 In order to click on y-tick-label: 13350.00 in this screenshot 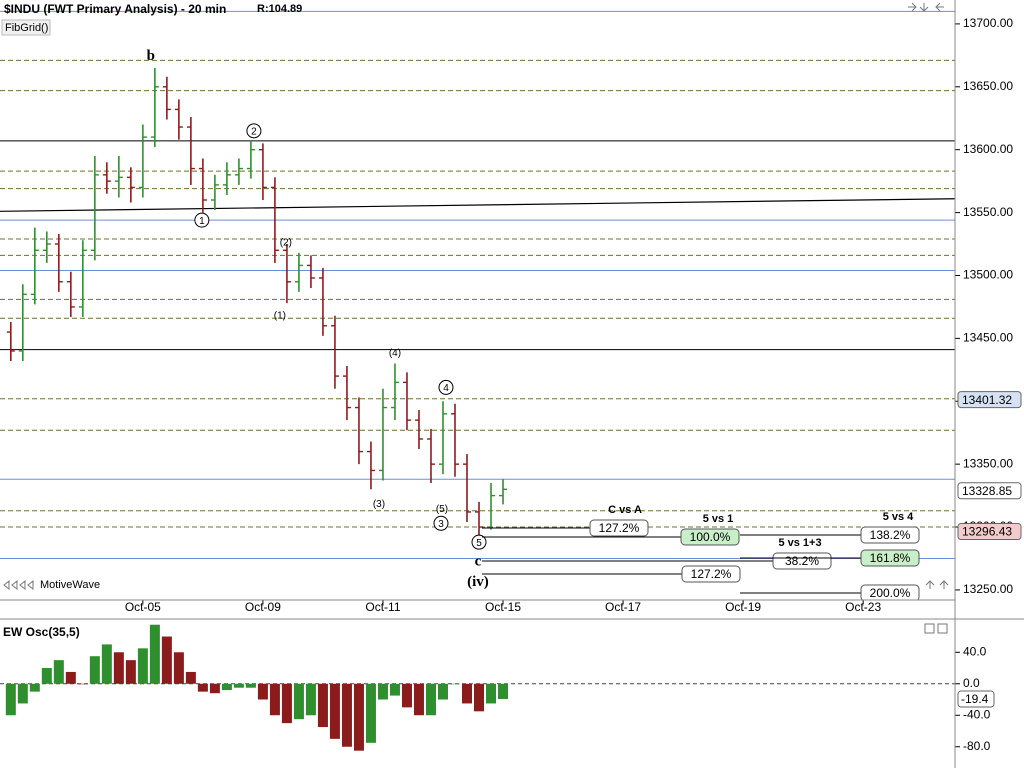, I will do `click(988, 463)`.